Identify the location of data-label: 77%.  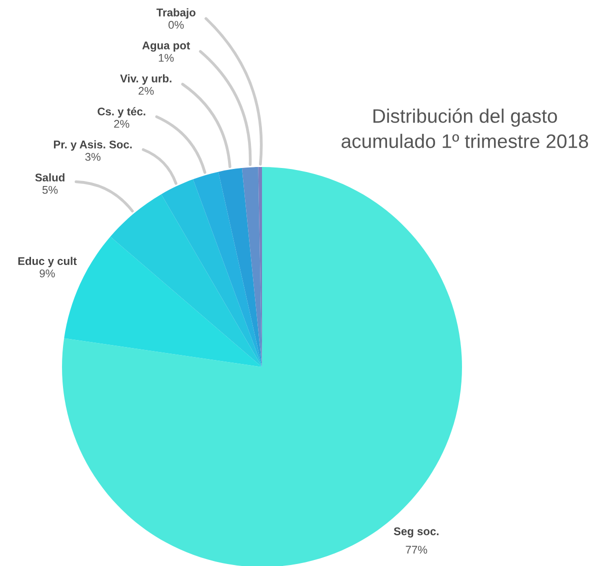
(417, 550).